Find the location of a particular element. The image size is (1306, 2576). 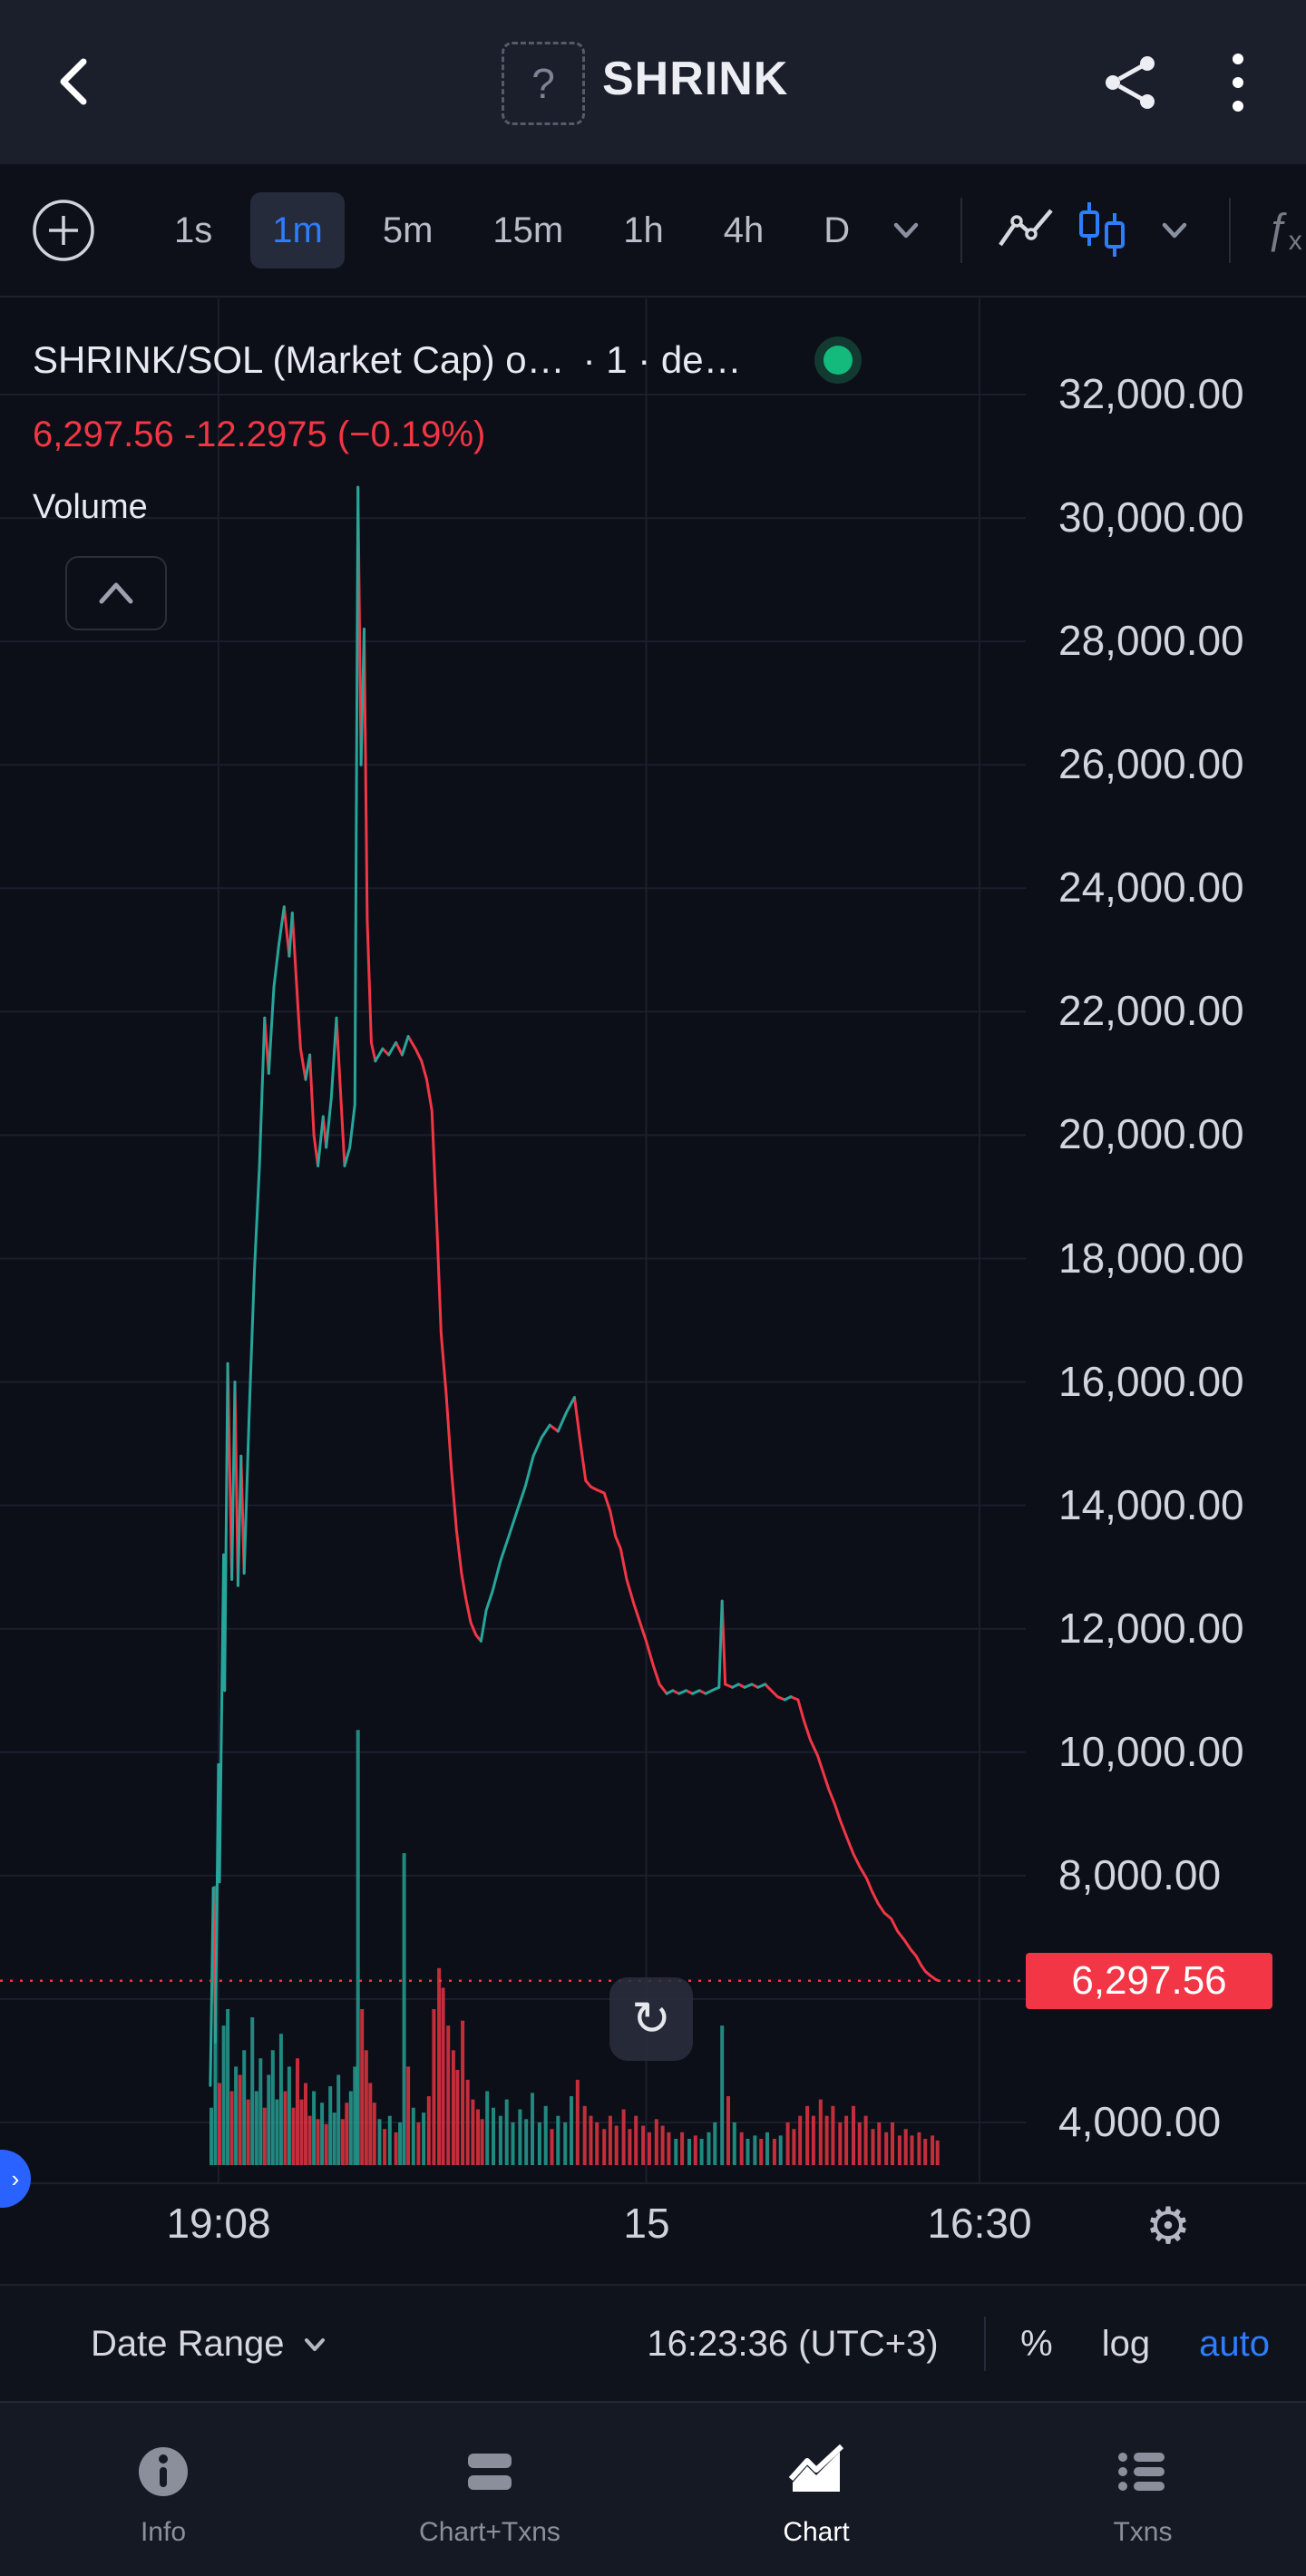

fx-icon: ƒ is located at coordinates (1277, 227).